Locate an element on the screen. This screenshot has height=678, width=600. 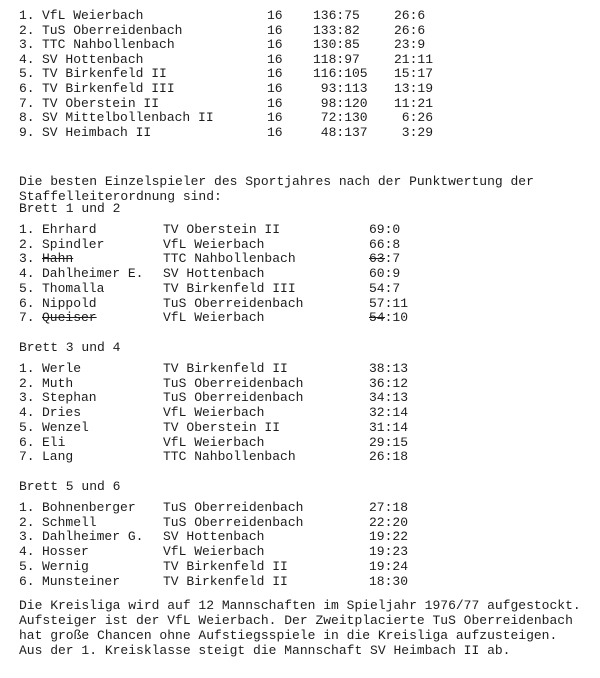
player-name: Lang is located at coordinates (58, 456).